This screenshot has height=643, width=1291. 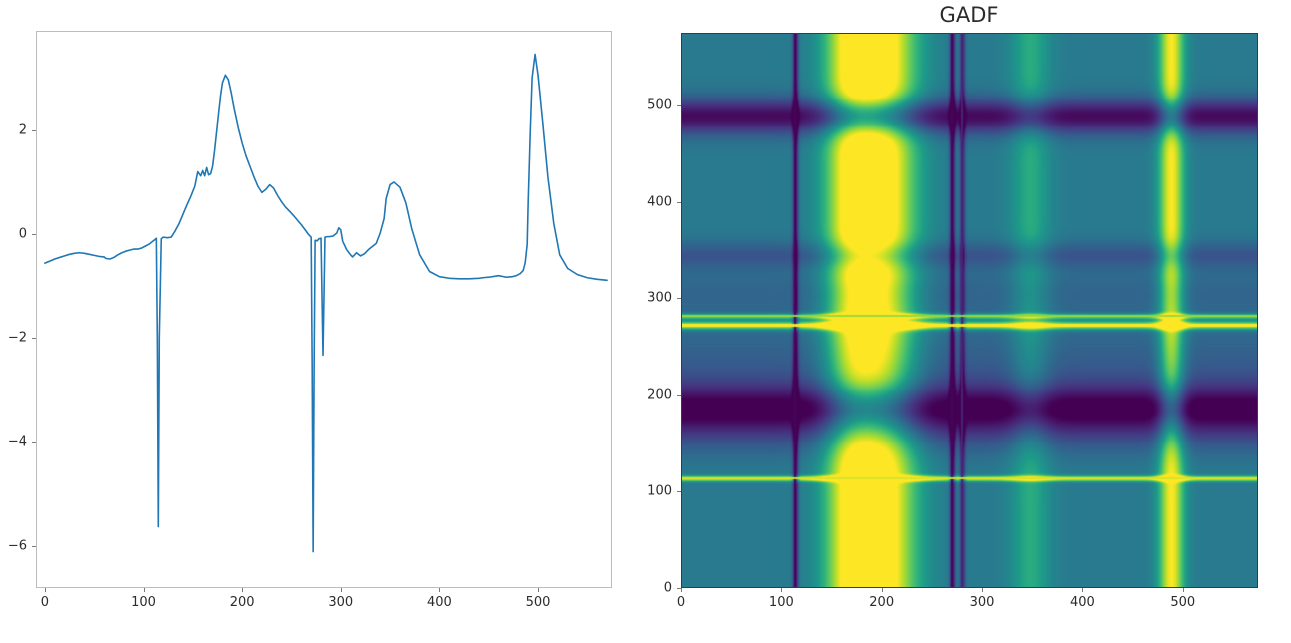 I want to click on heatmap-x-tick-label-200: 200, so click(x=882, y=602).